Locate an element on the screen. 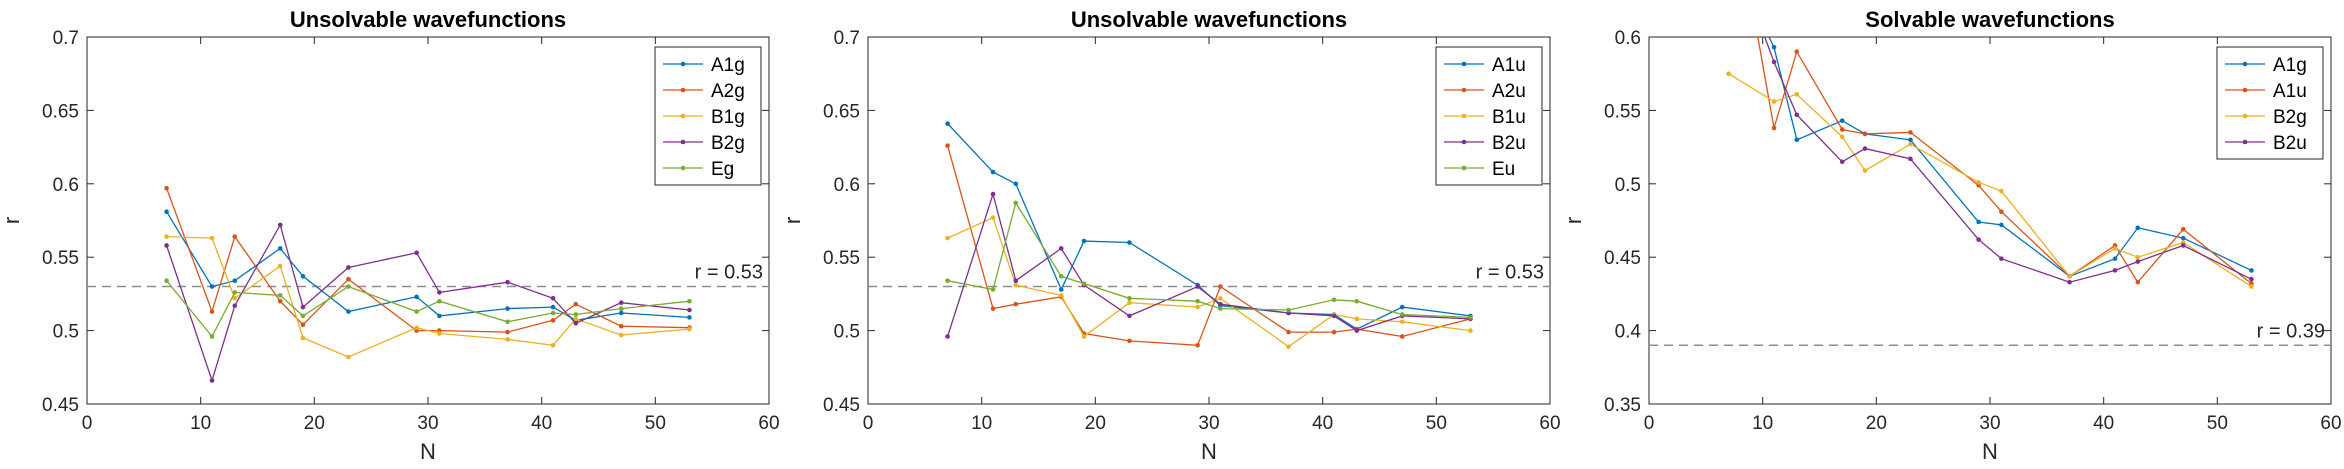 Image resolution: width=2344 pixels, height=469 pixels. legend-label: A1g is located at coordinates (2290, 65).